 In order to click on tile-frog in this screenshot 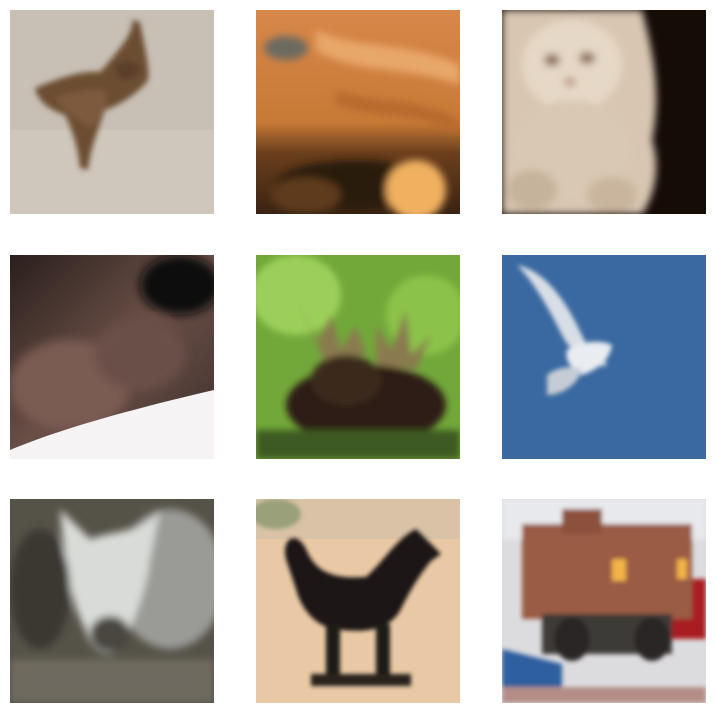, I will do `click(112, 112)`.